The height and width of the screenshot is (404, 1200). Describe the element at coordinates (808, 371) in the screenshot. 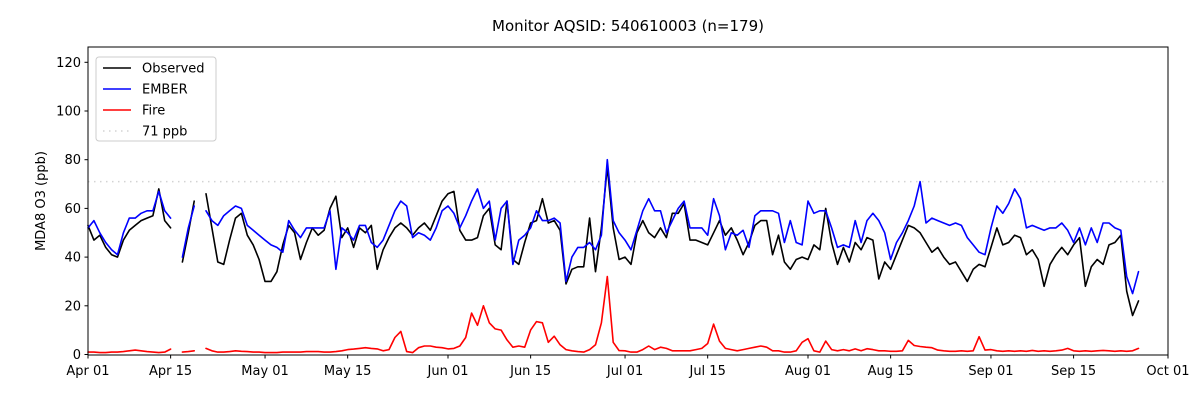

I see `x-tick-label: Aug 01` at that location.